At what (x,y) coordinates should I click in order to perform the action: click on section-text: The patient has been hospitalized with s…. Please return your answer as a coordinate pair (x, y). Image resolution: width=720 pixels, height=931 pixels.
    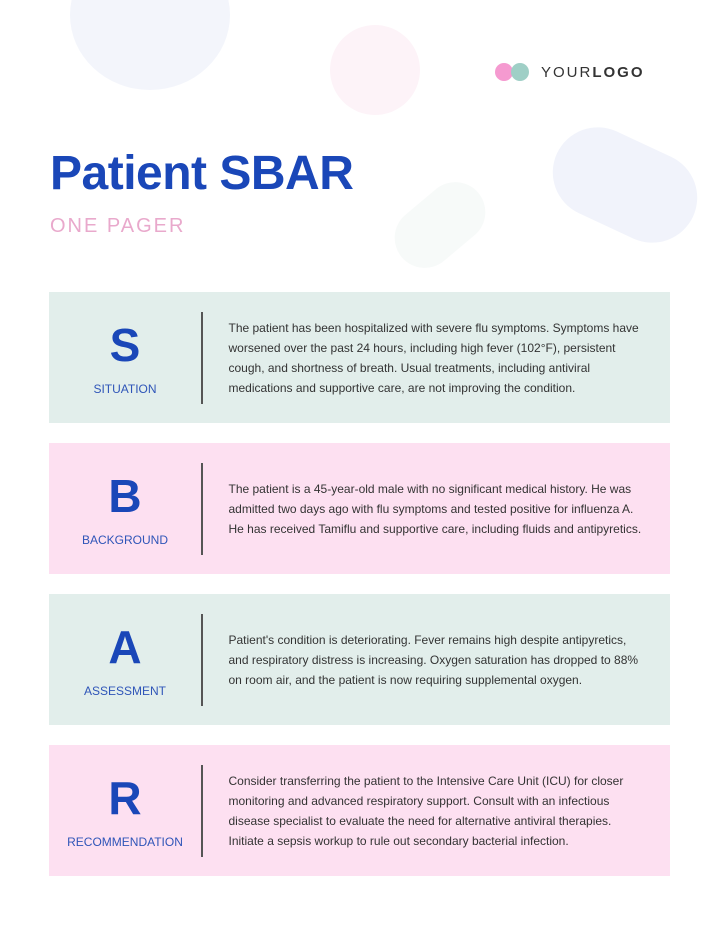
    Looking at the image, I should click on (433, 357).